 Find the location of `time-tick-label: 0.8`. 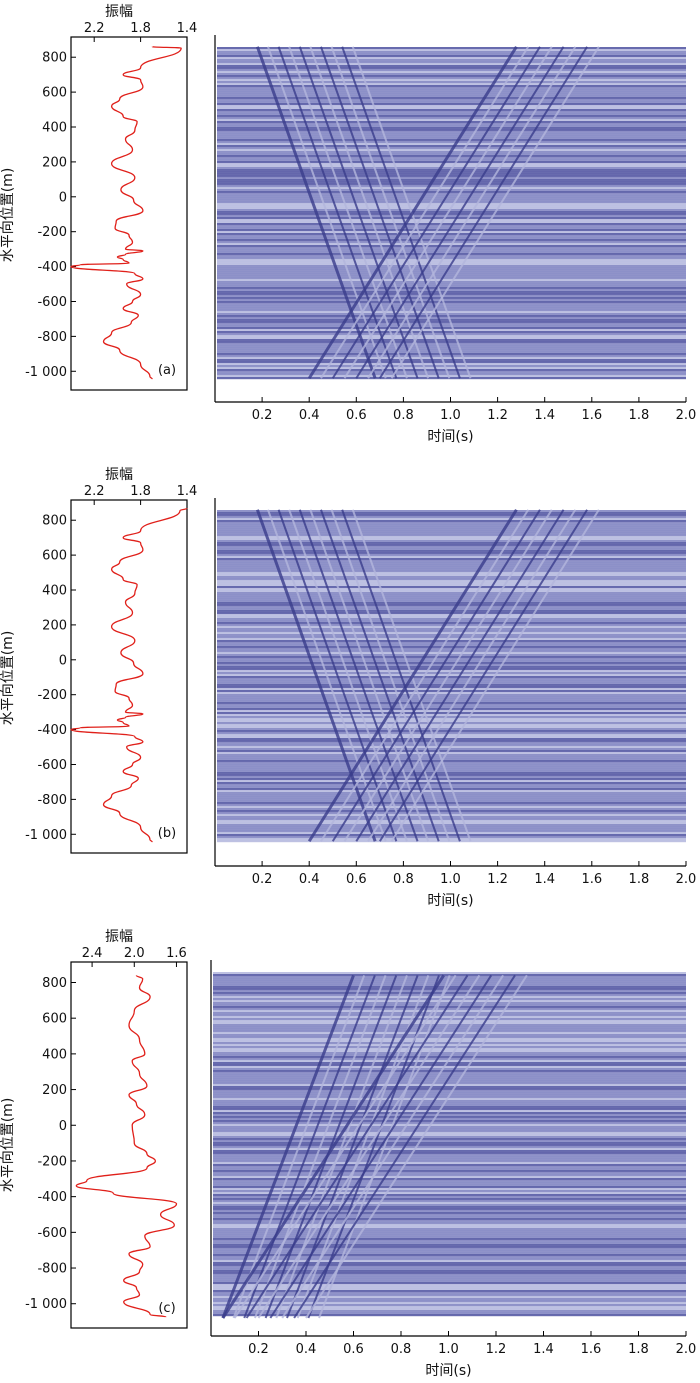

time-tick-label: 0.8 is located at coordinates (401, 1349).